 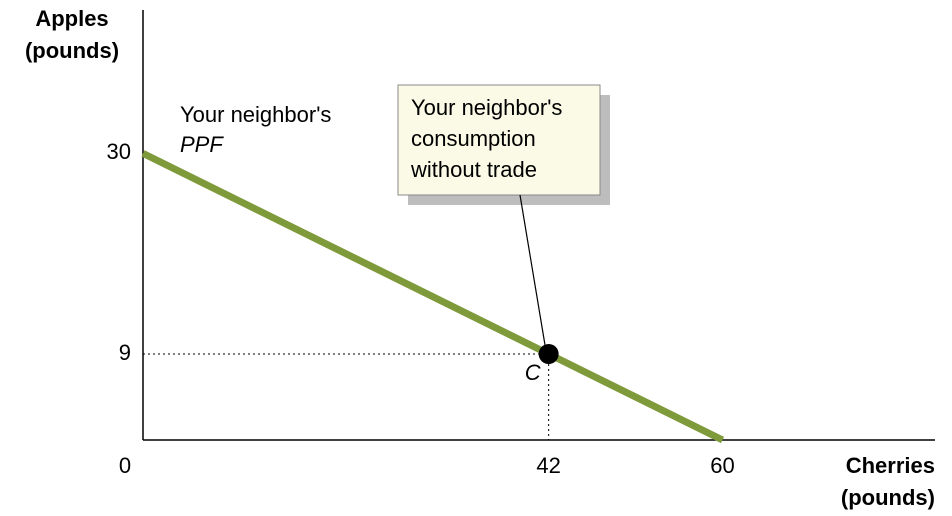 What do you see at coordinates (473, 169) in the screenshot?
I see `callout-text: without trade` at bounding box center [473, 169].